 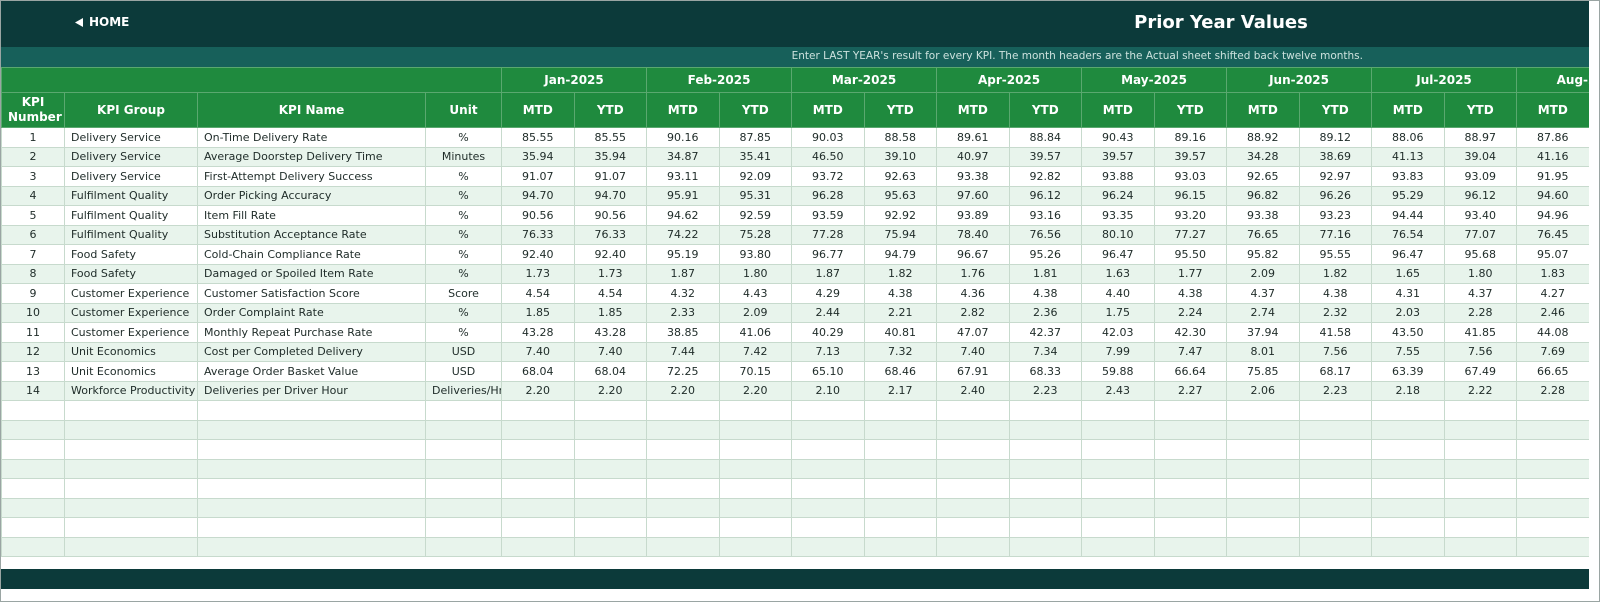 What do you see at coordinates (1552, 312) in the screenshot?
I see `value-cell: 2.46` at bounding box center [1552, 312].